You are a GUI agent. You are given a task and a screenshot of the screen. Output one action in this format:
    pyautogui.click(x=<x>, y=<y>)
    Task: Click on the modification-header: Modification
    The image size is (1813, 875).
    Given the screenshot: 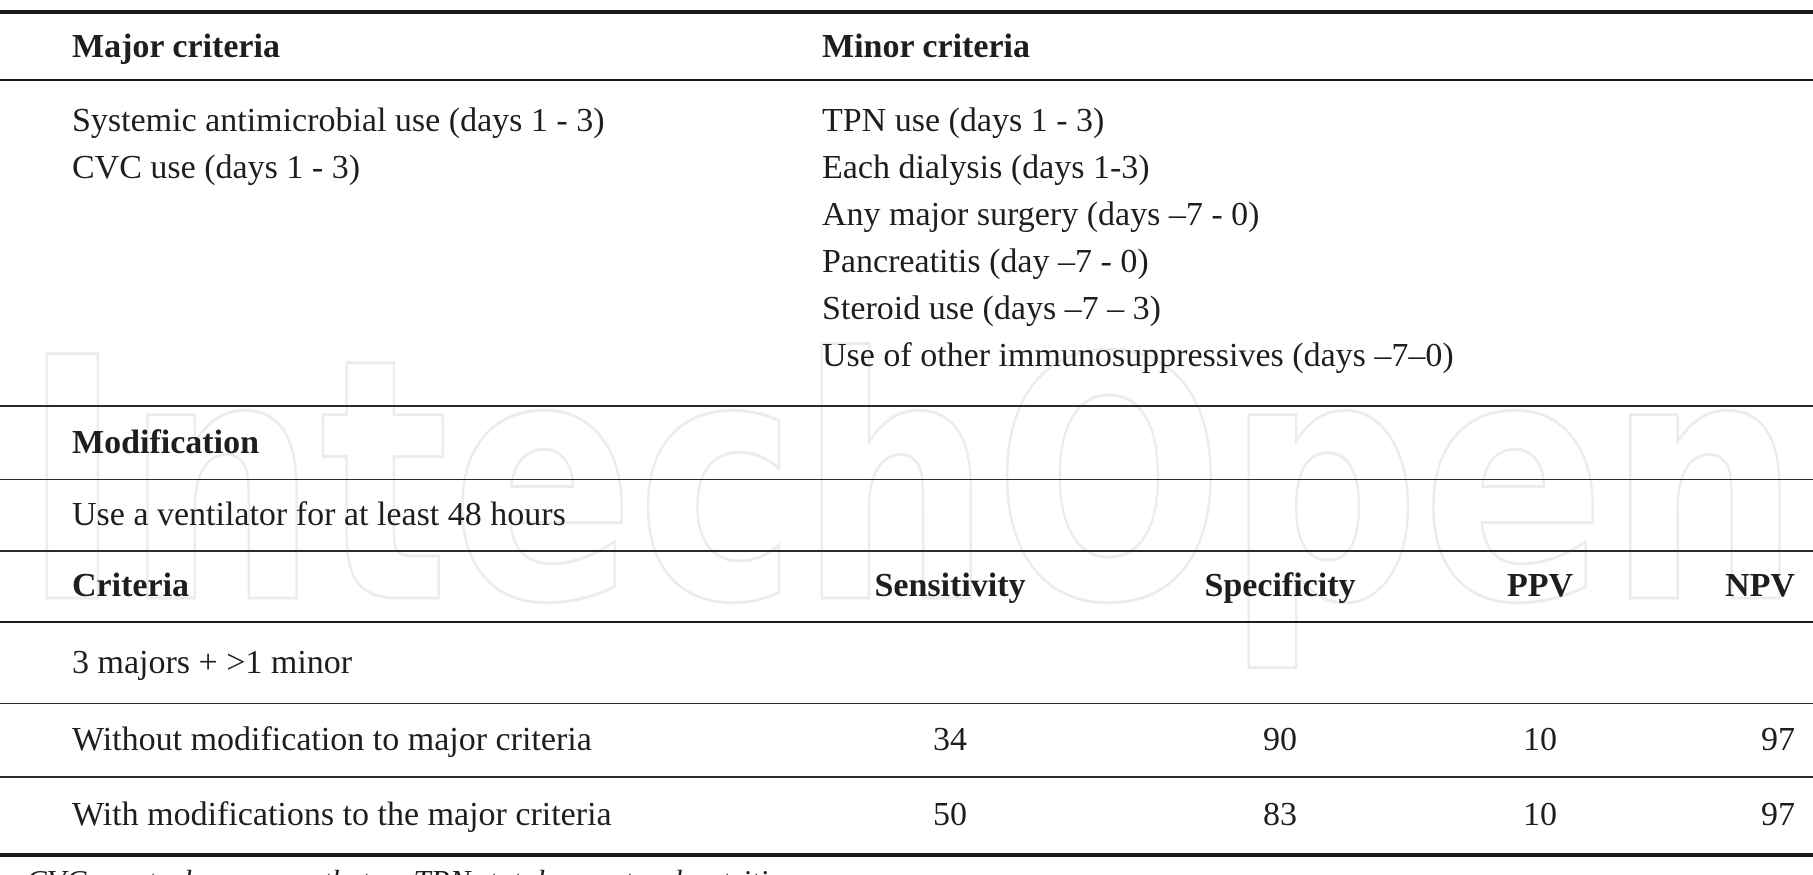 What is the action you would take?
    pyautogui.click(x=165, y=442)
    